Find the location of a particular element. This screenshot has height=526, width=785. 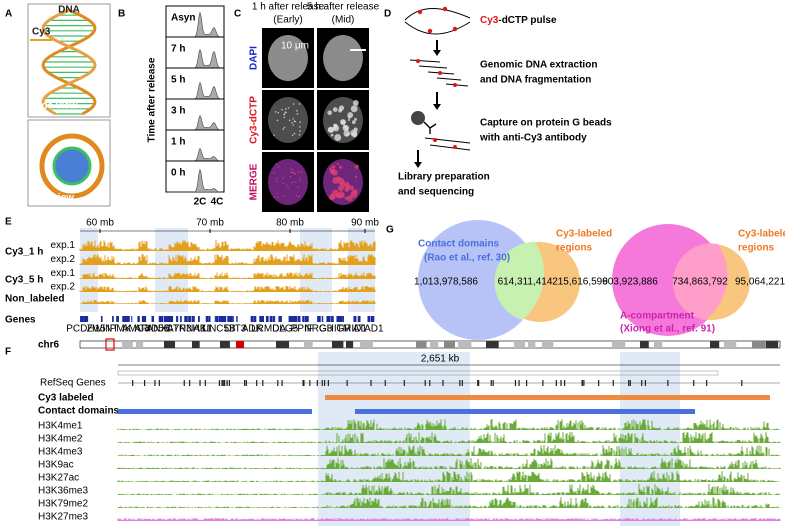

nucleus is located at coordinates (288, 182).